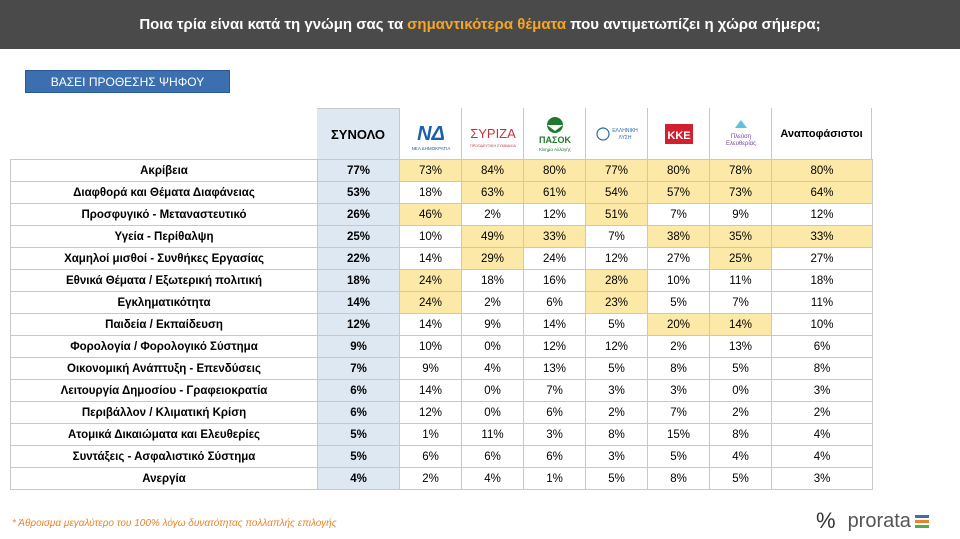  What do you see at coordinates (554, 368) in the screenshot?
I see `party-value: 13%` at bounding box center [554, 368].